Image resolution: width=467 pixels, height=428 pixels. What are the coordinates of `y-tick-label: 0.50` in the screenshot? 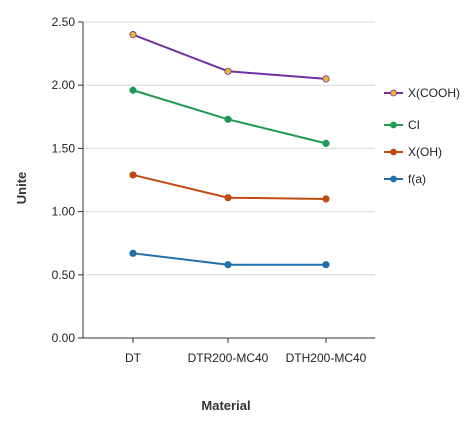 It's located at (64, 275).